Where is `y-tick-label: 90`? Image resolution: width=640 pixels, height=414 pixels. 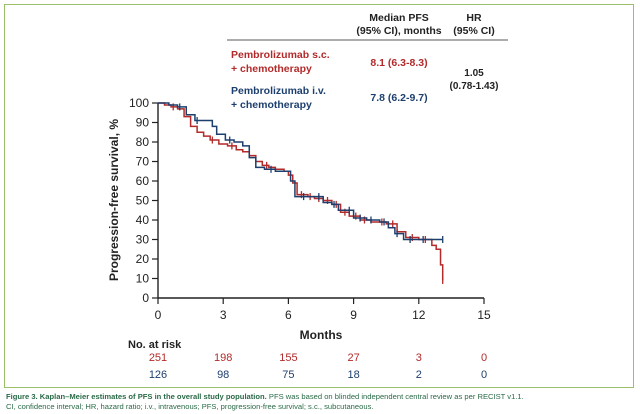 y-tick-label: 90 is located at coordinates (143, 123).